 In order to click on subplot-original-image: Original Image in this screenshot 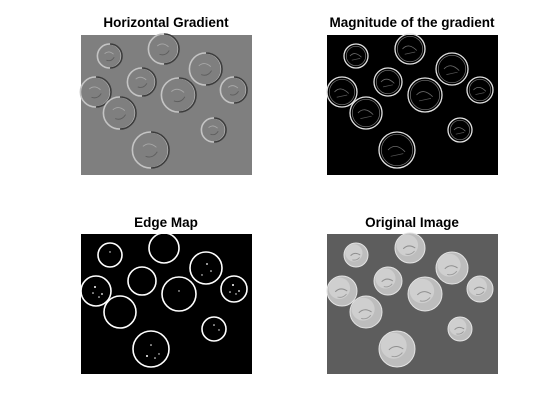, I will do `click(412, 294)`.